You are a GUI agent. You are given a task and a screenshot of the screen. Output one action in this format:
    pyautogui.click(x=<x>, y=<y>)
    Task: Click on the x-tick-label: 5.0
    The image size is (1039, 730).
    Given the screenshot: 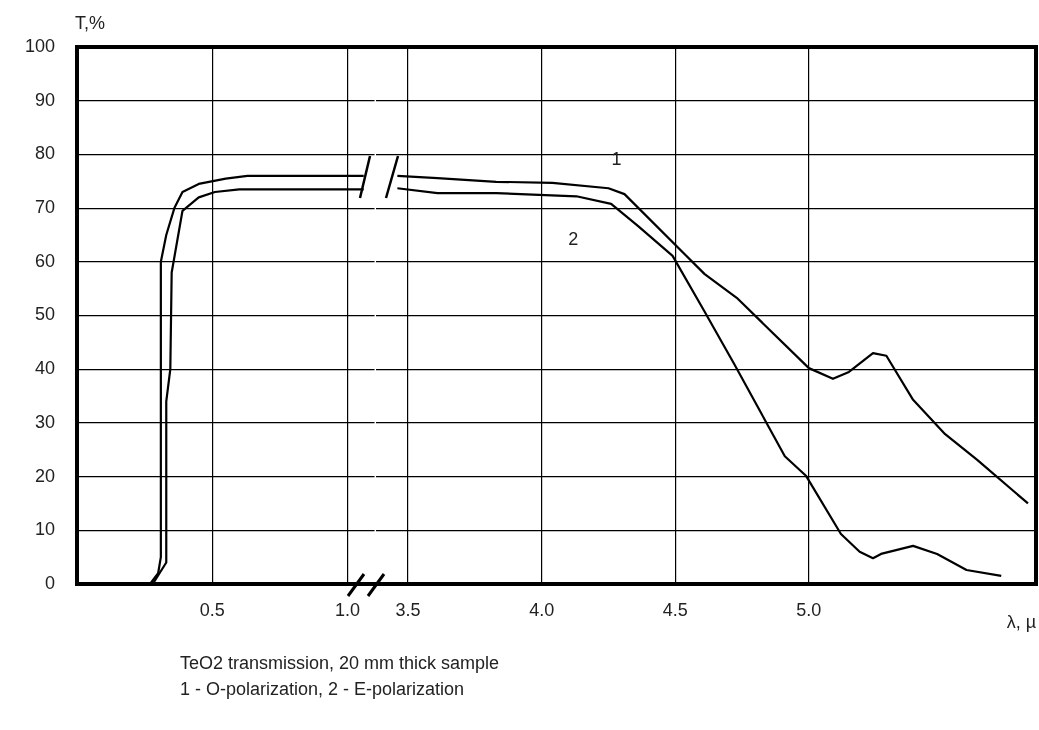 What is the action you would take?
    pyautogui.click(x=809, y=609)
    